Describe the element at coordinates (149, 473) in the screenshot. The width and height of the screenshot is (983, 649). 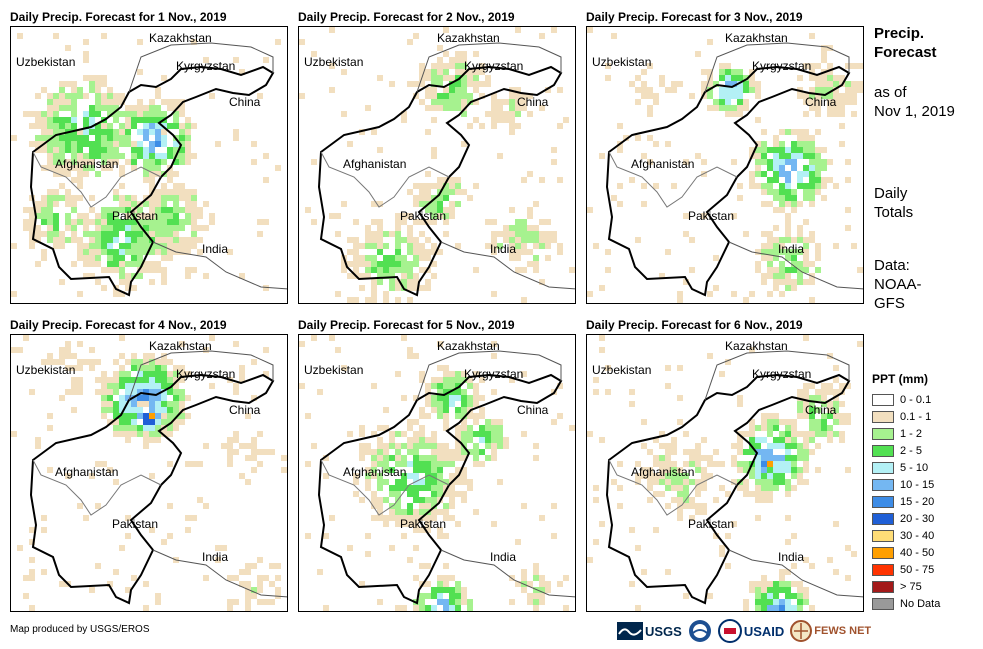
I see `precip-map-svg` at that location.